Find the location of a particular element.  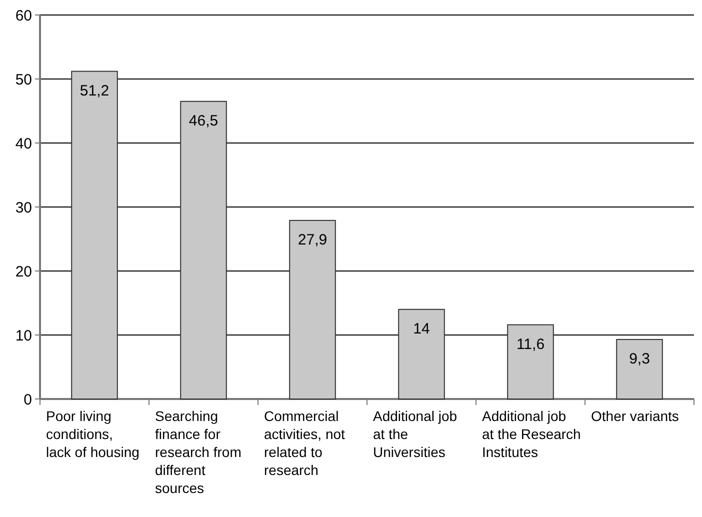

x-tick-label: Searching finance for research from different sources is located at coordinates (198, 452).